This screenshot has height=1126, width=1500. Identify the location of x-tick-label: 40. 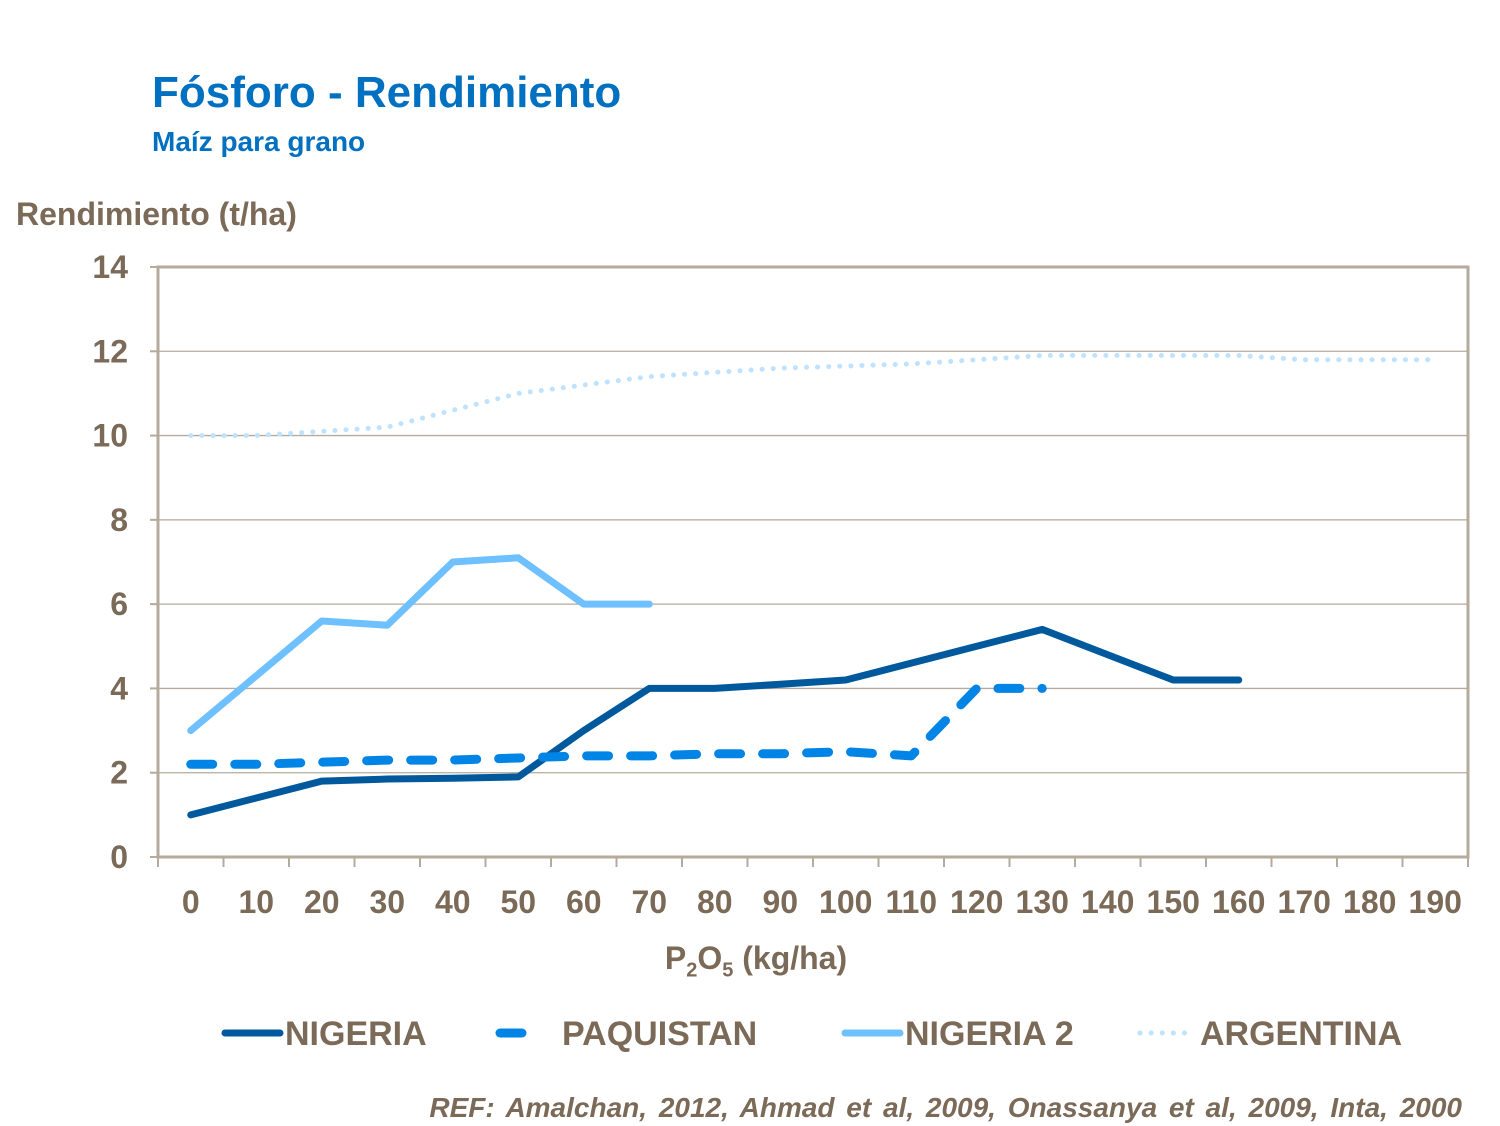
(453, 902).